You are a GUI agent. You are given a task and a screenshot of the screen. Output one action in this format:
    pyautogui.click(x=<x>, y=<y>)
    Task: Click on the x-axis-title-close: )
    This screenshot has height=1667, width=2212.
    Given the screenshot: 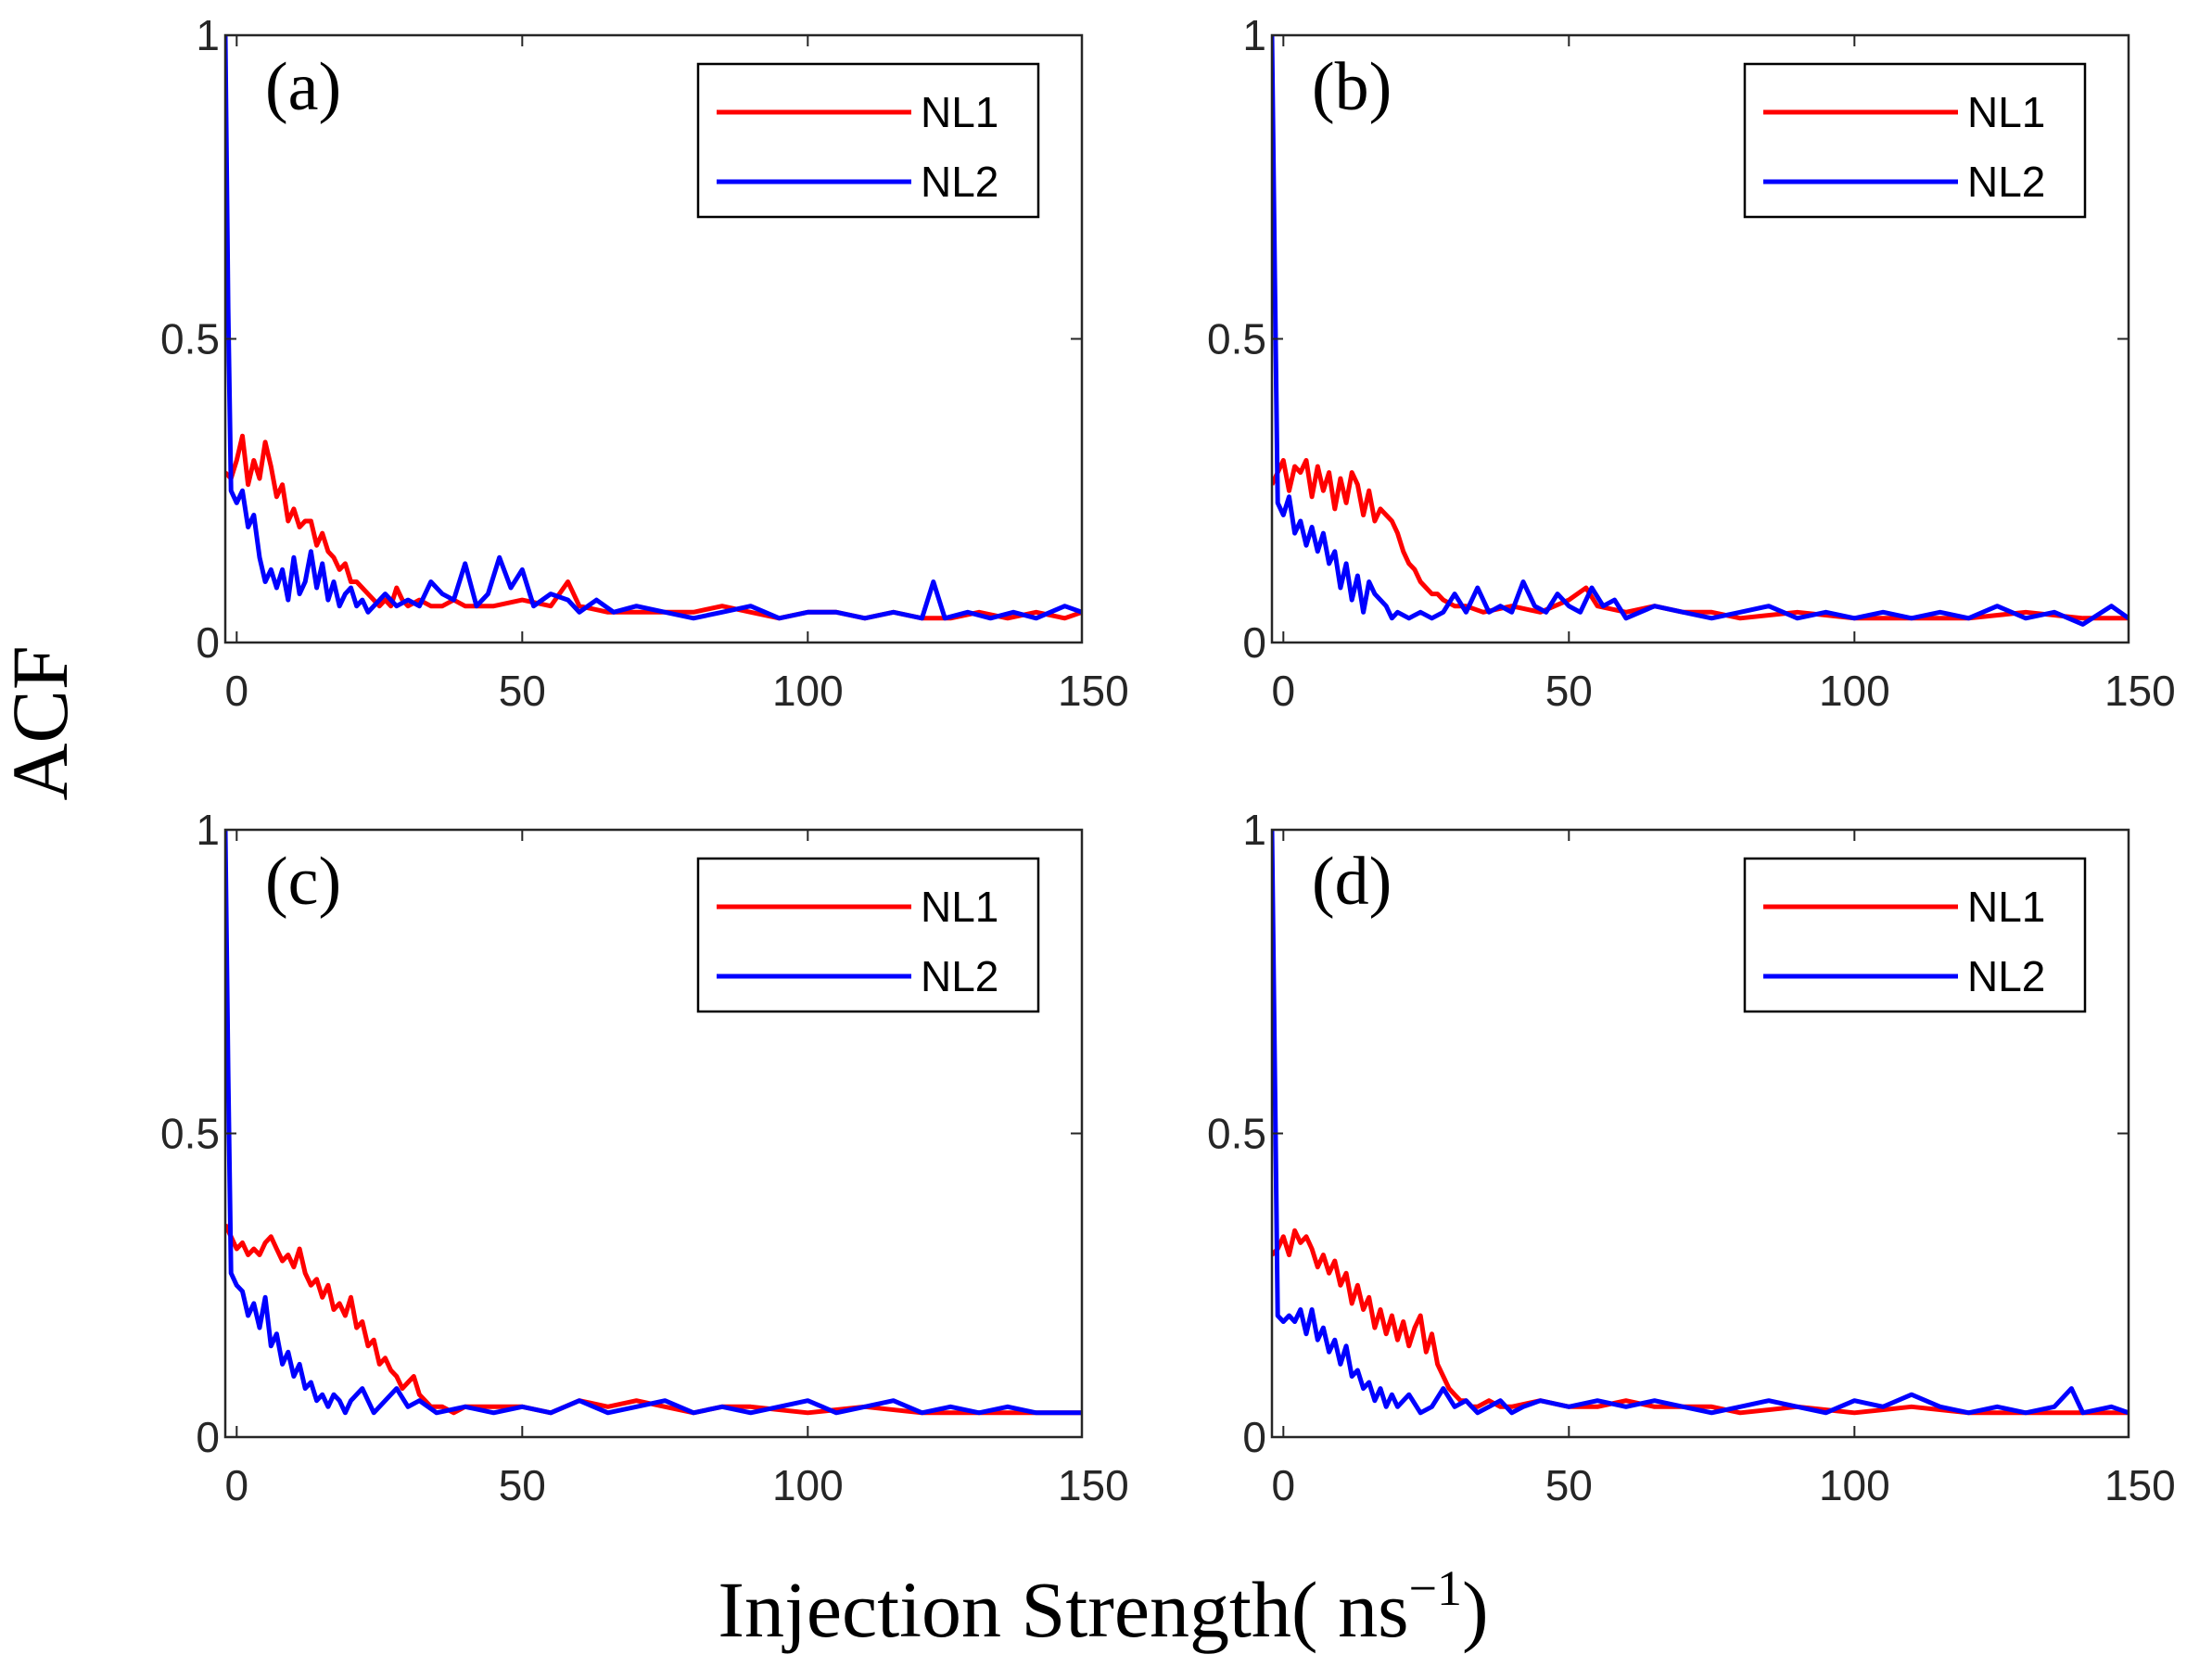 What is the action you would take?
    pyautogui.click(x=1475, y=1610)
    